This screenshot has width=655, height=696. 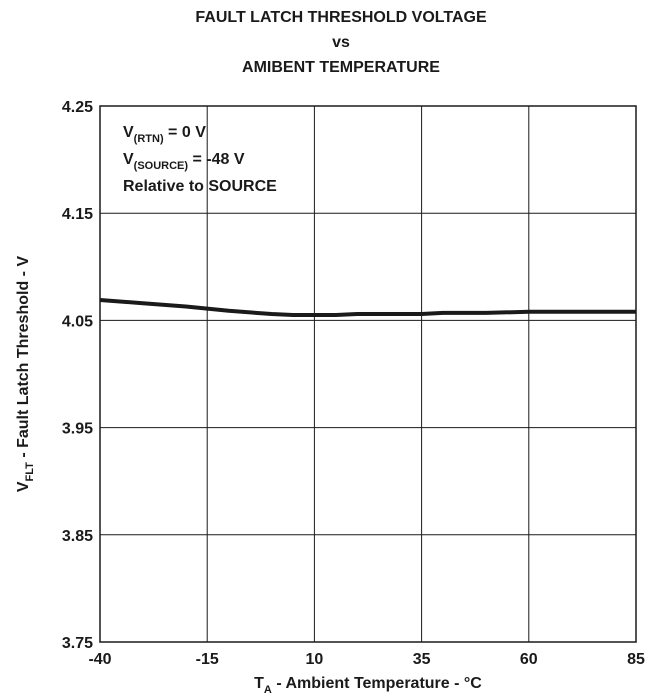 What do you see at coordinates (77, 321) in the screenshot?
I see `y-tick-label: 4.05` at bounding box center [77, 321].